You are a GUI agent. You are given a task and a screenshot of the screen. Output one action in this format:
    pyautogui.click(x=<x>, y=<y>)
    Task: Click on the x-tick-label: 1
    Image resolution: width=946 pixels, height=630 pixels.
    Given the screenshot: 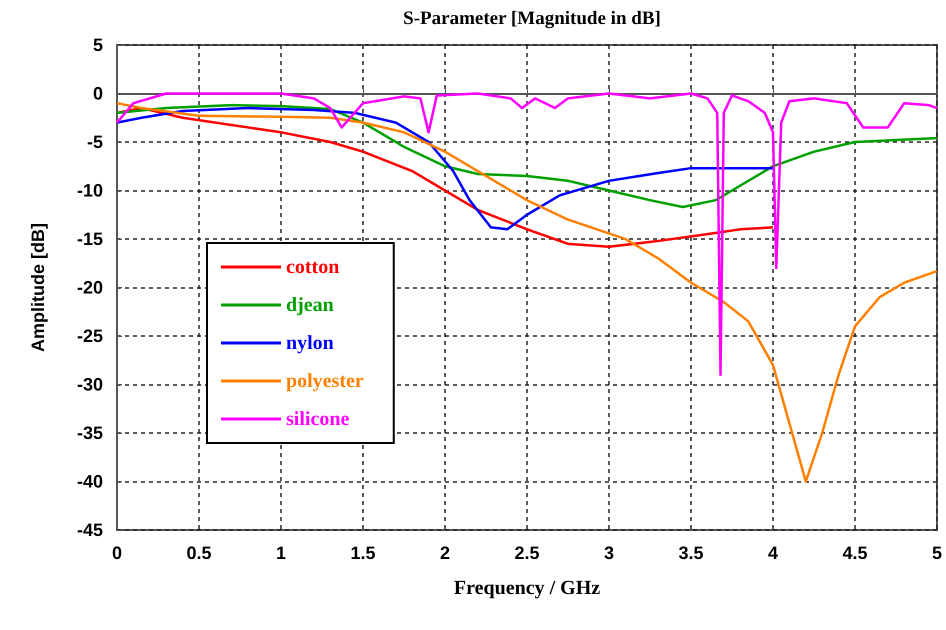 What is the action you would take?
    pyautogui.click(x=281, y=553)
    